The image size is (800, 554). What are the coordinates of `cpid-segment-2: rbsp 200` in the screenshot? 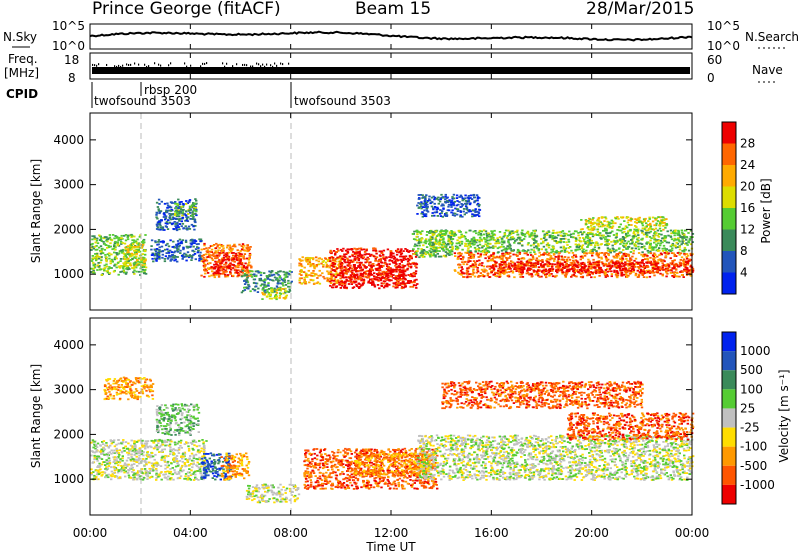 It's located at (170, 90).